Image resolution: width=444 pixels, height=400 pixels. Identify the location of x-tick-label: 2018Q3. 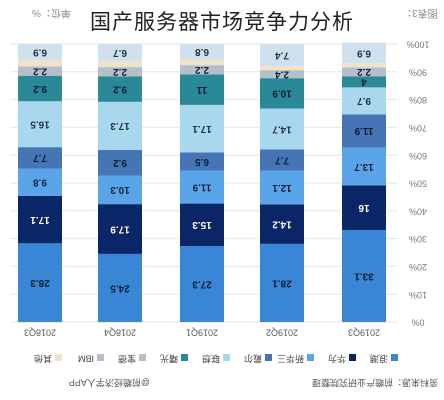
(40, 333).